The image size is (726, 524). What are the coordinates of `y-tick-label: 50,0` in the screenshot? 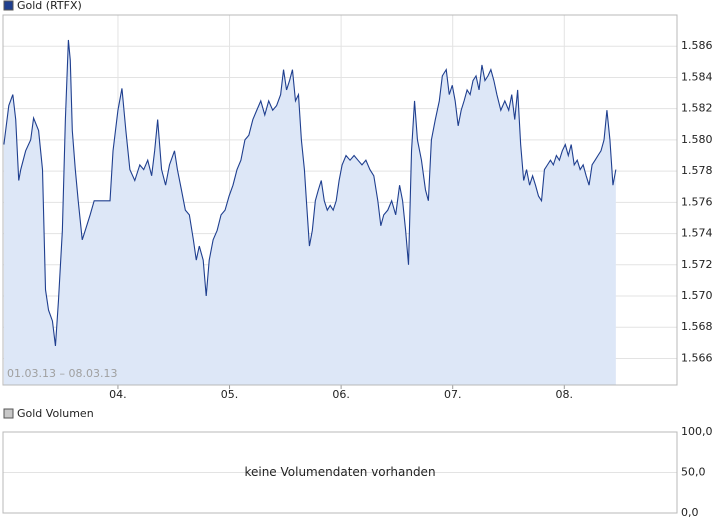 It's located at (693, 472).